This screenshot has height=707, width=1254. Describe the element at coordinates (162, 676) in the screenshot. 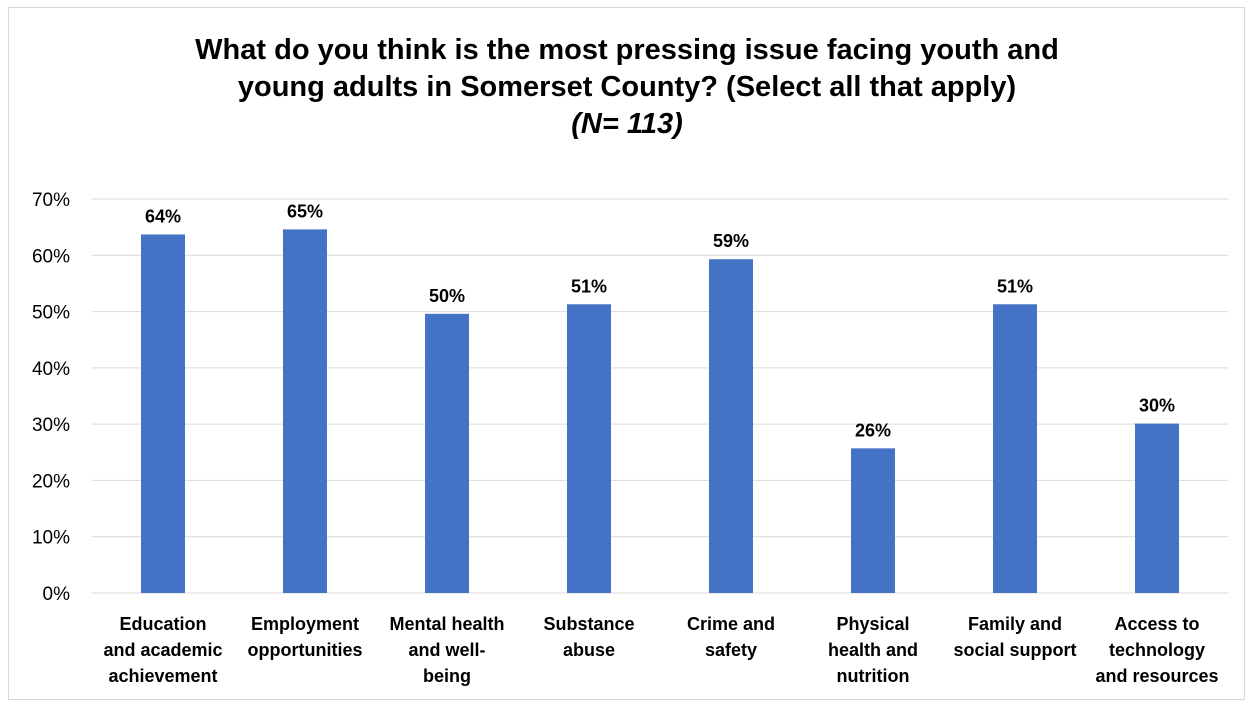

I see `x-category-label-line: achievement` at that location.